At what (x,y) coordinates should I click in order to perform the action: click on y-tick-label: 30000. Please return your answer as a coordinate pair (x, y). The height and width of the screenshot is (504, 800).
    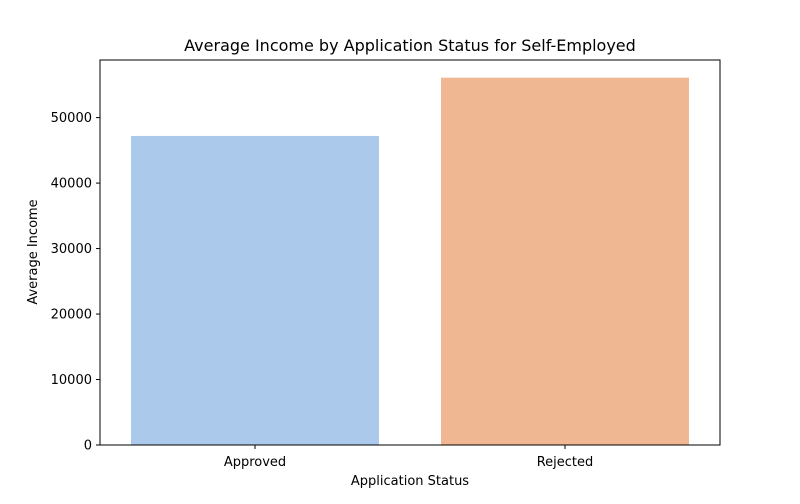
    Looking at the image, I should click on (71, 249).